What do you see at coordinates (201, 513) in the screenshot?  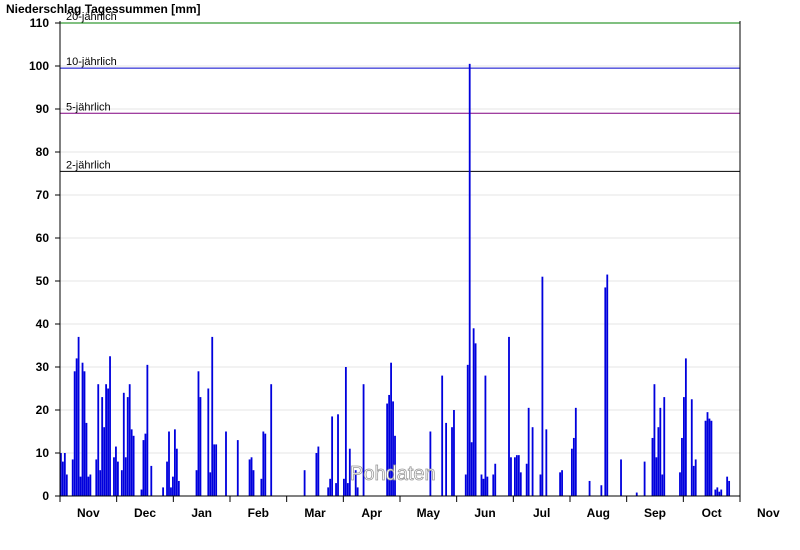 I see `x-tick-label: Jan` at bounding box center [201, 513].